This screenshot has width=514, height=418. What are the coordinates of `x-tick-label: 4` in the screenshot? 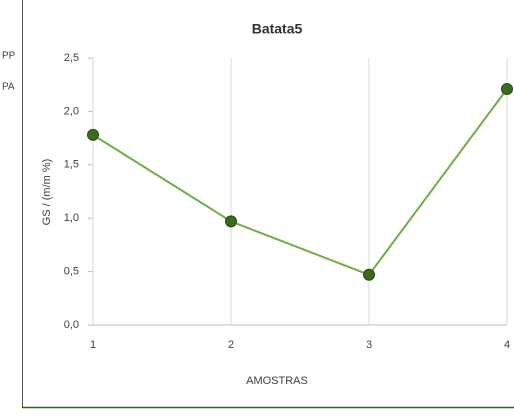 It's located at (507, 345).